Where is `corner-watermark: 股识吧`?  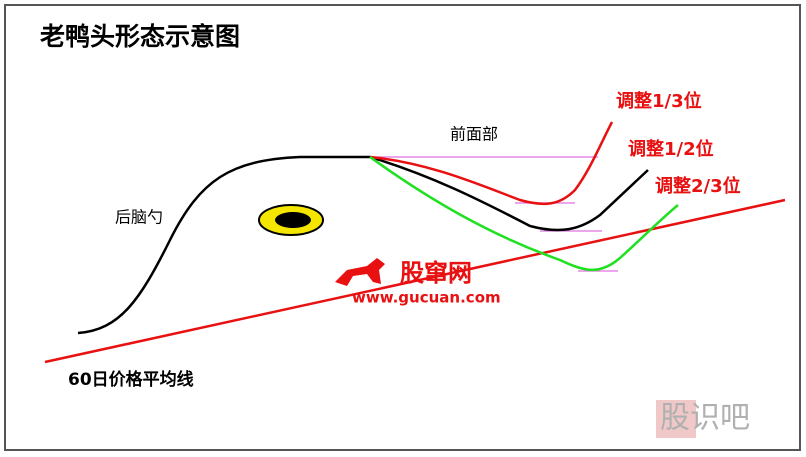
corner-watermark: 股识吧 is located at coordinates (705, 418).